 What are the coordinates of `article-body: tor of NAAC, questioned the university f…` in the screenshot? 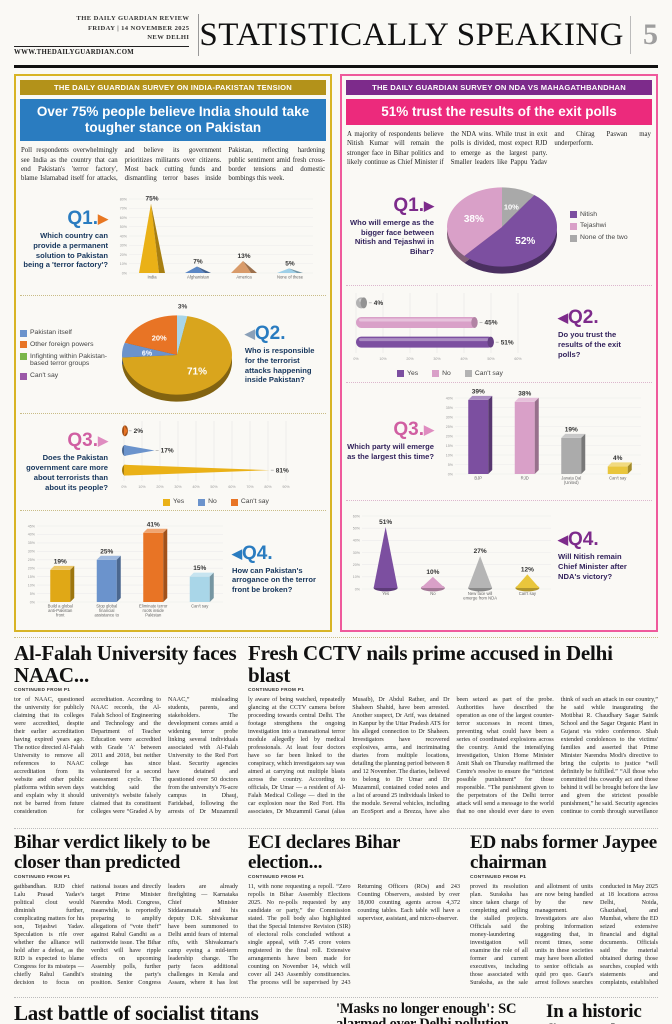 It's located at (126, 756).